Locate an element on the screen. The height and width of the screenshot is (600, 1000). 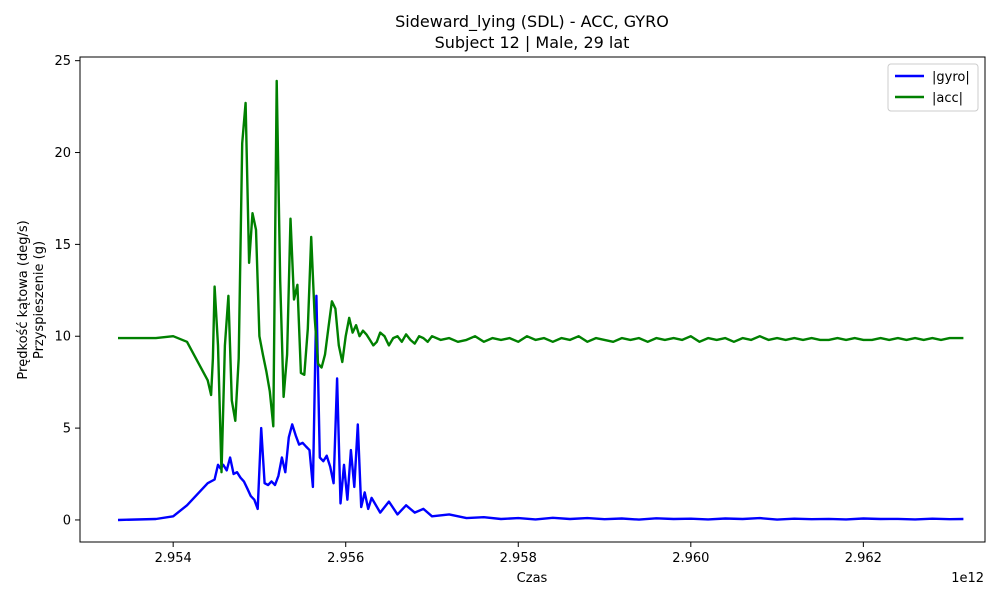
y-axis: 0 5 10 15 20 25 is located at coordinates (67, 291).